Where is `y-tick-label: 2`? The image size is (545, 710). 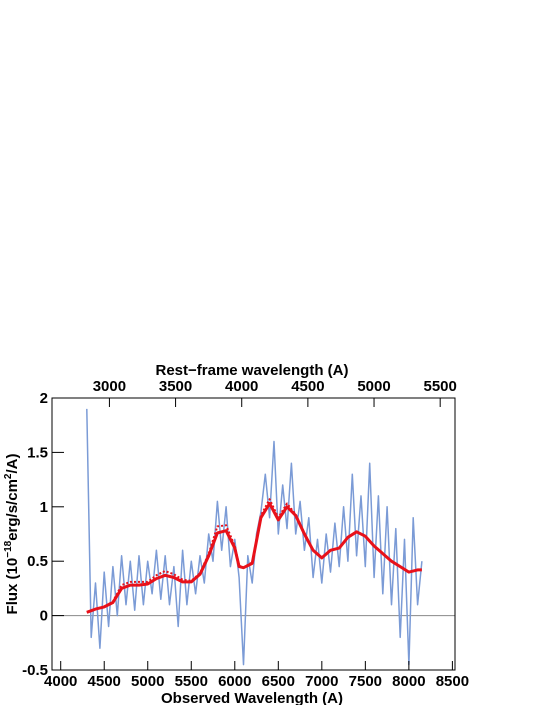 y-tick-label: 2 is located at coordinates (44, 398).